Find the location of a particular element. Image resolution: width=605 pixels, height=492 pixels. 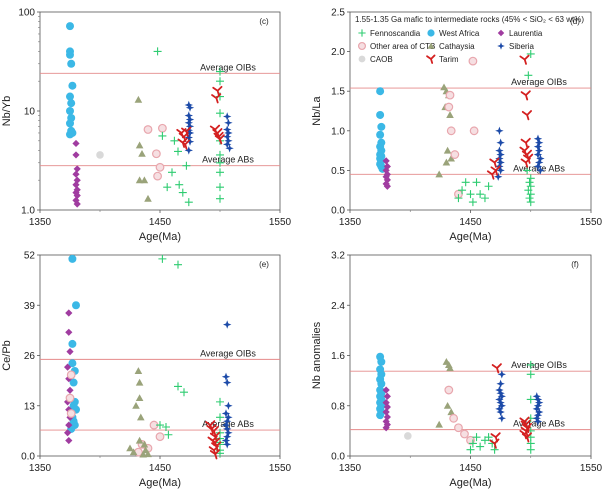

y-axis-title: Nb/Yb is located at coordinates (7, 111).